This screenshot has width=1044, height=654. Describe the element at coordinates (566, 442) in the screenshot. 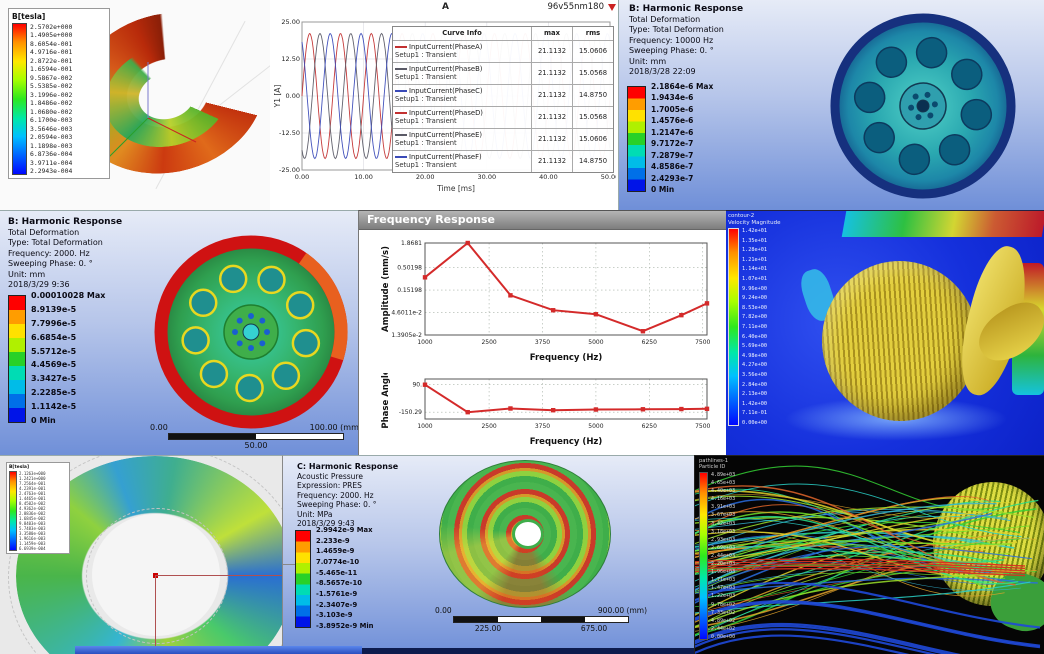

I see `svg-text: Frequency (Hz)` at that location.